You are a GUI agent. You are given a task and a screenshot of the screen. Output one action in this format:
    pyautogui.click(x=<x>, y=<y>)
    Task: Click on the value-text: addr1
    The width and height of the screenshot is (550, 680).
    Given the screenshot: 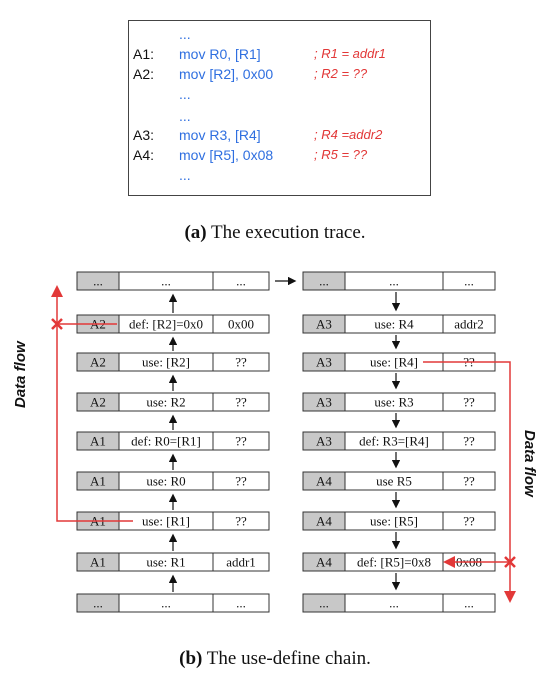 What is the action you would take?
    pyautogui.click(x=241, y=562)
    